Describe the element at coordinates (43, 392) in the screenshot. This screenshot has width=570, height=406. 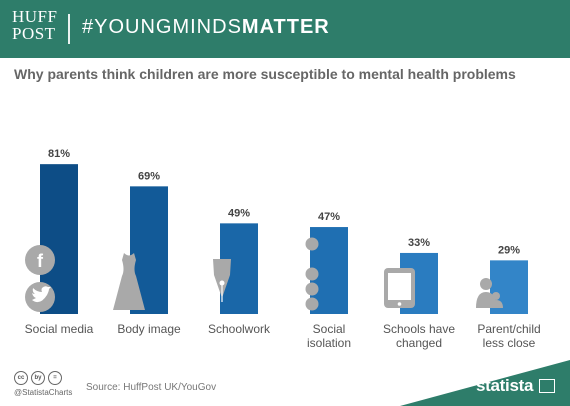
I see `statista-handle: @StatistaCharts` at that location.